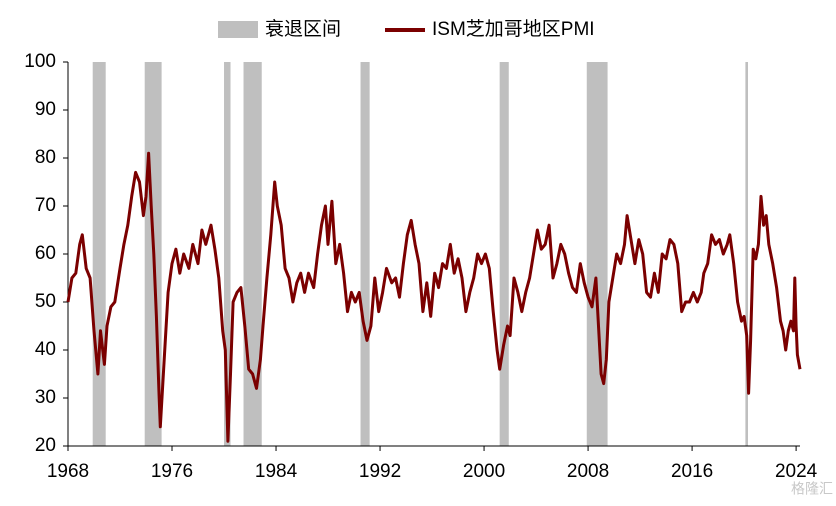  What do you see at coordinates (45, 397) in the screenshot?
I see `y-tick-label: 30` at bounding box center [45, 397].